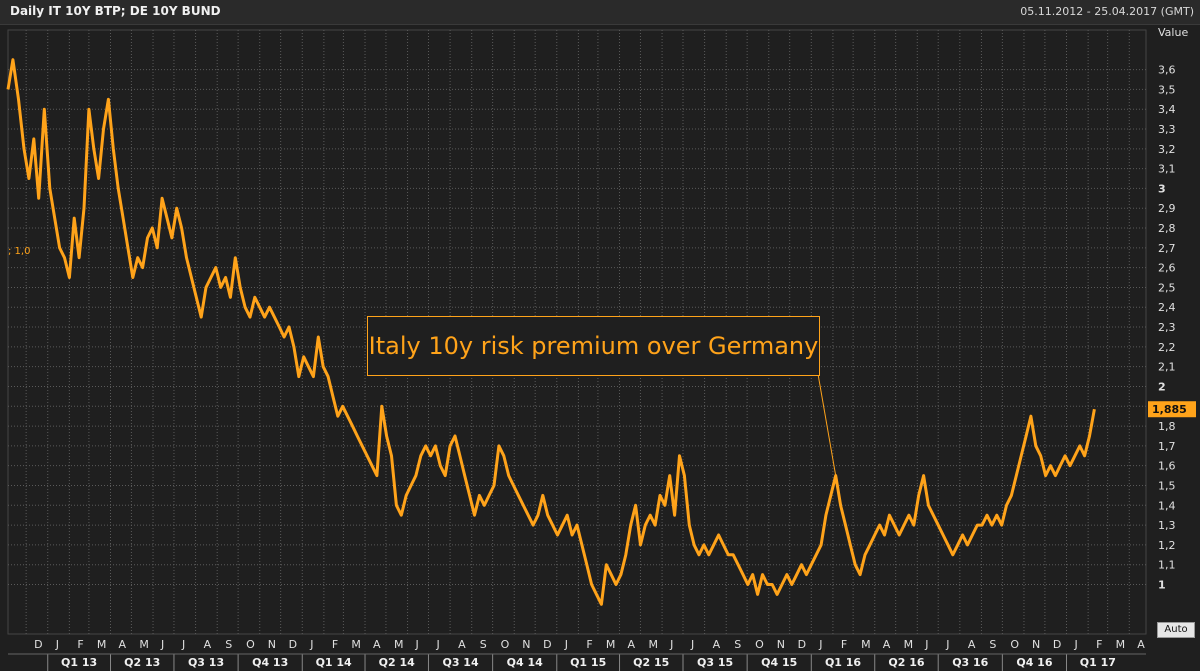  I want to click on y-tick-label: 2,4, so click(1167, 307).